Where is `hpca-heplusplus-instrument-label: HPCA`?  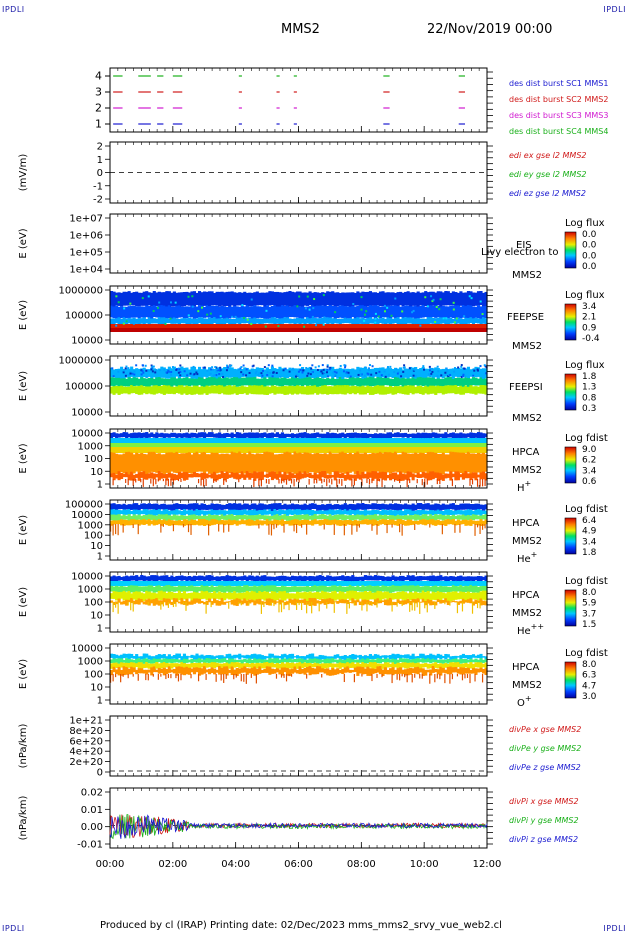
hpca-heplusplus-instrument-label: HPCA is located at coordinates (526, 595).